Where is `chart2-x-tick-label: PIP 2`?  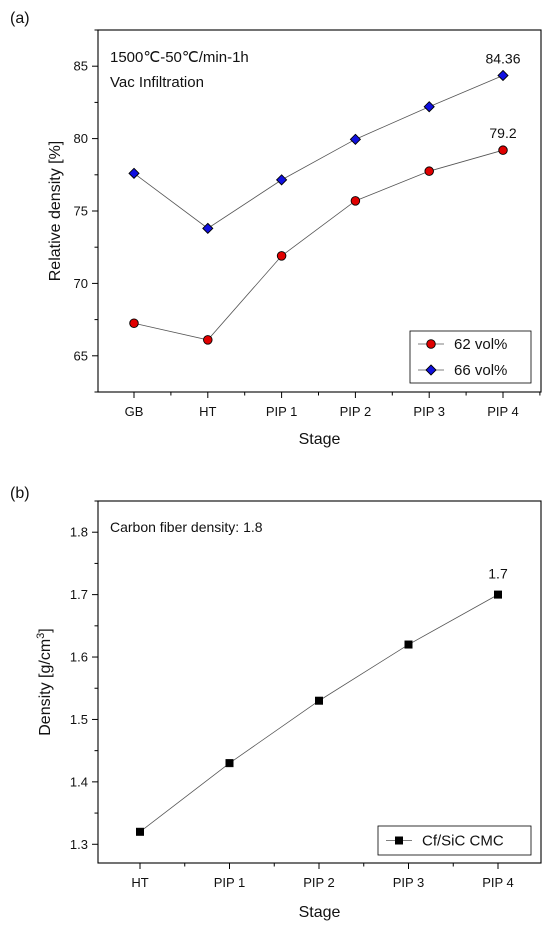
chart2-x-tick-label: PIP 2 is located at coordinates (319, 882).